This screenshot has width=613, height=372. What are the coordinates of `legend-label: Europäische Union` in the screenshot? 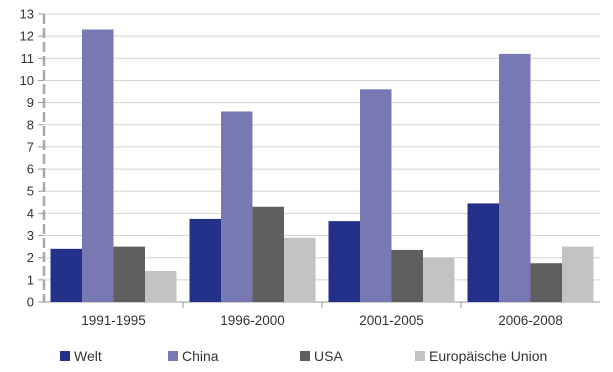 It's located at (488, 356).